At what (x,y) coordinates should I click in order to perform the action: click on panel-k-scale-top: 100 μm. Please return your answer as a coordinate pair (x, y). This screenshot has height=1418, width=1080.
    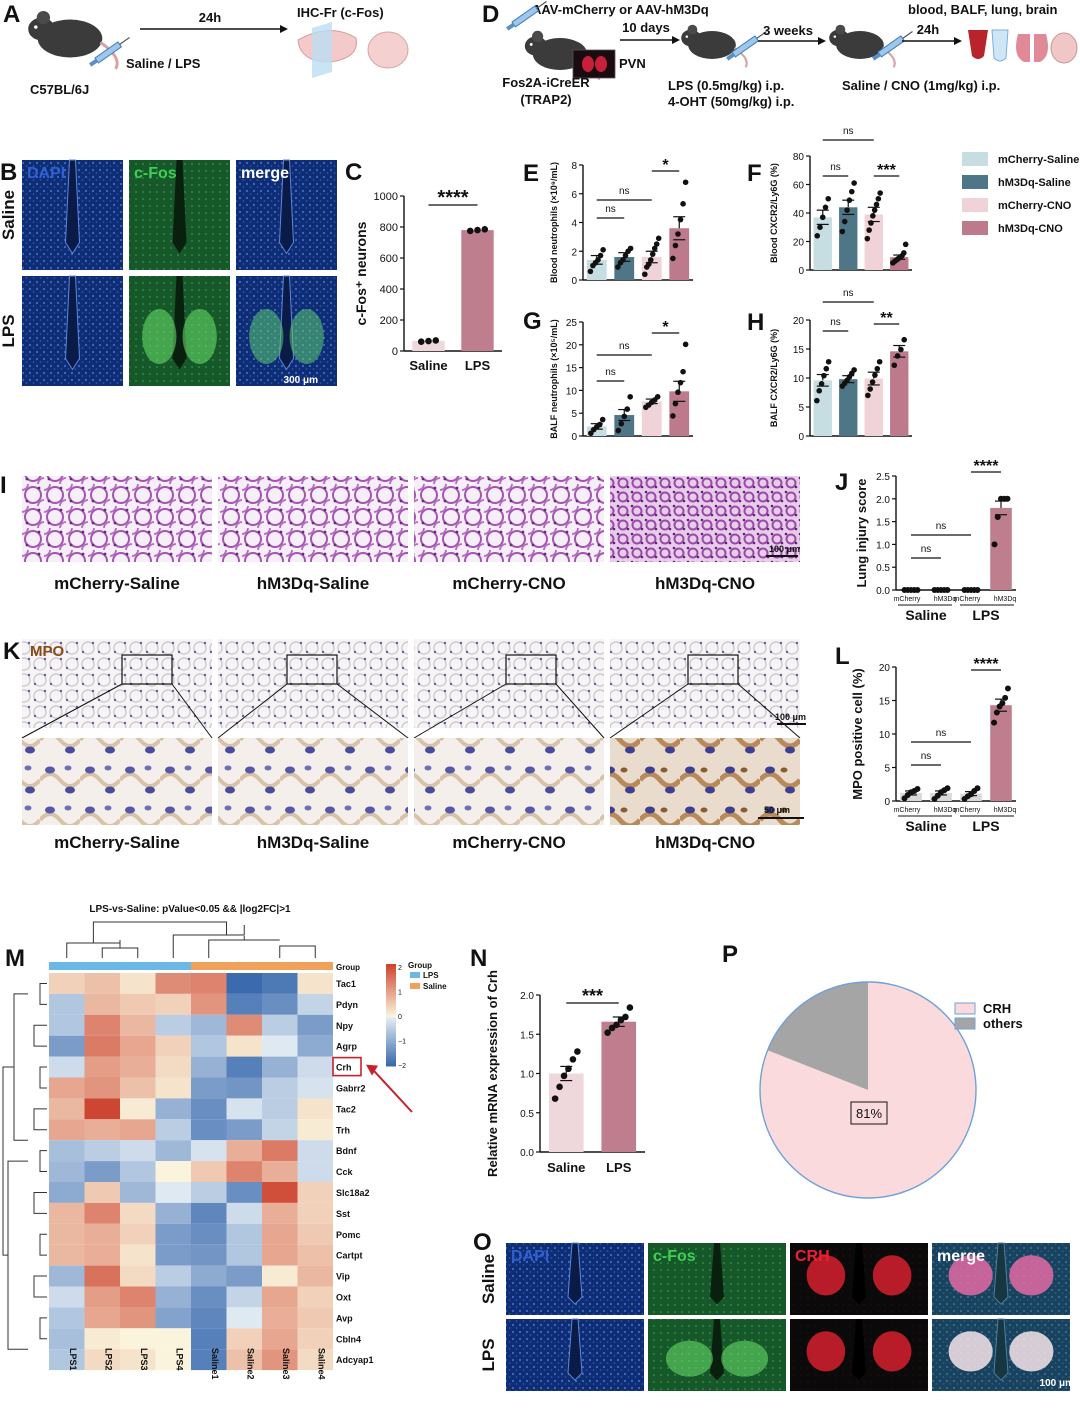
    Looking at the image, I should click on (790, 717).